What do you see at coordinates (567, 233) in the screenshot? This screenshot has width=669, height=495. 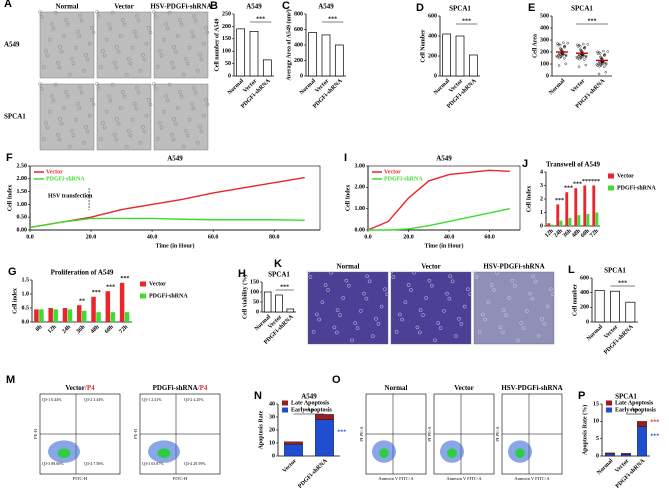 I see `x-tick-label: 36h` at bounding box center [567, 233].